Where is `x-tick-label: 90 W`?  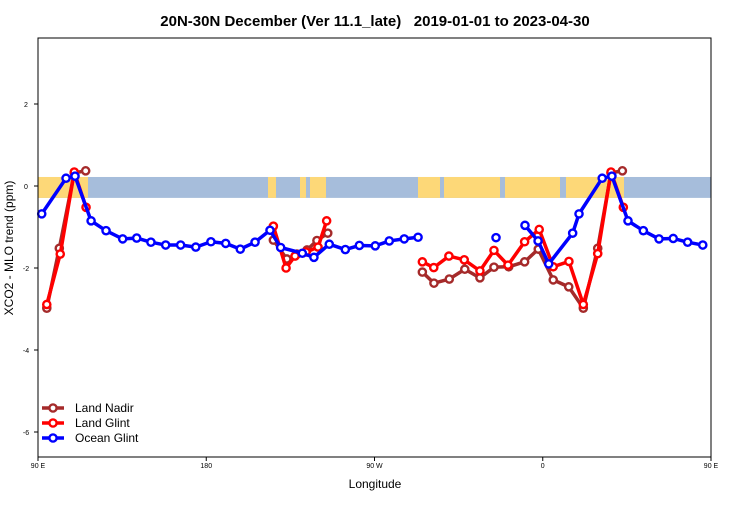 x-tick-label: 90 W is located at coordinates (374, 466).